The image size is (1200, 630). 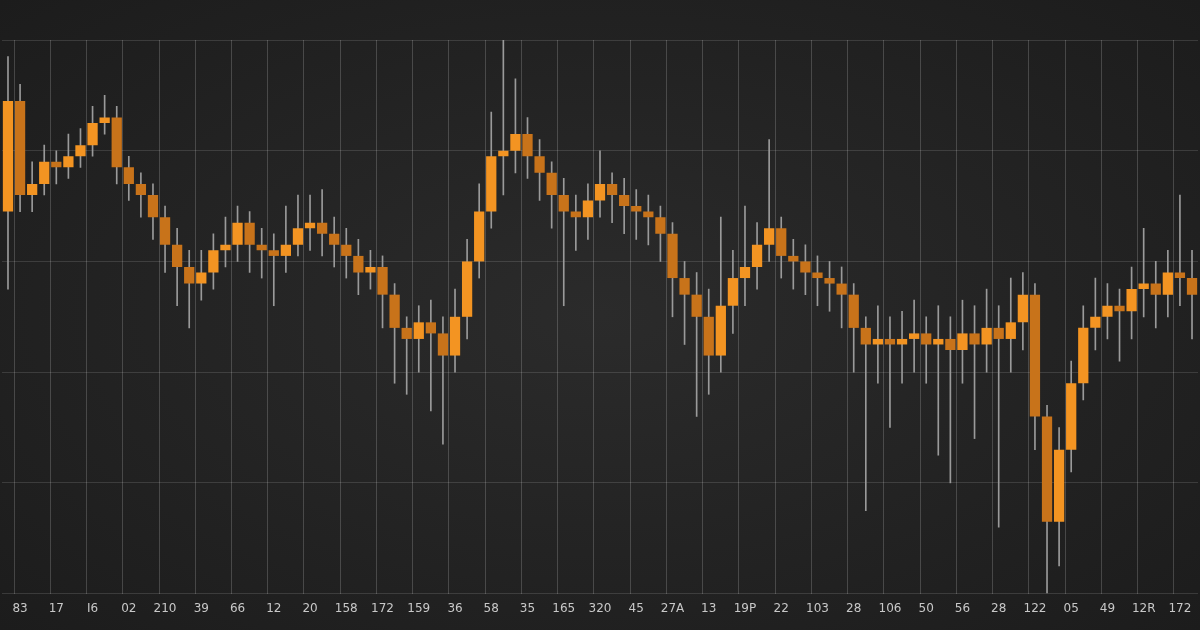 I want to click on x-tick-label: 36, so click(x=455, y=607).